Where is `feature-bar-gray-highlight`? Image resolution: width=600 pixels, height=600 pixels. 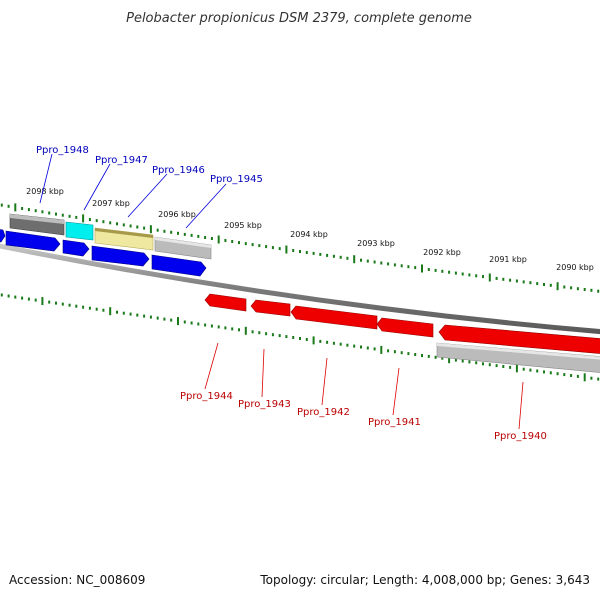 feature-bar-gray-highlight is located at coordinates (183, 242).